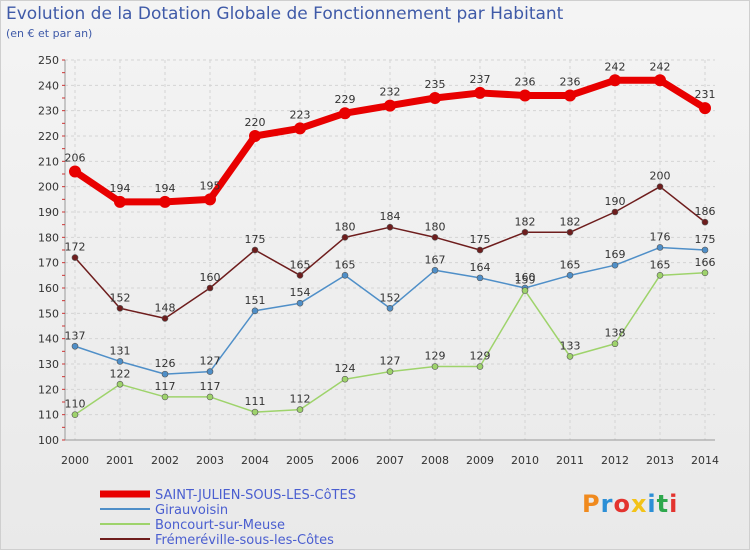 The width and height of the screenshot is (750, 550). Describe the element at coordinates (390, 460) in the screenshot. I see `x-tick-label: 2007` at that location.